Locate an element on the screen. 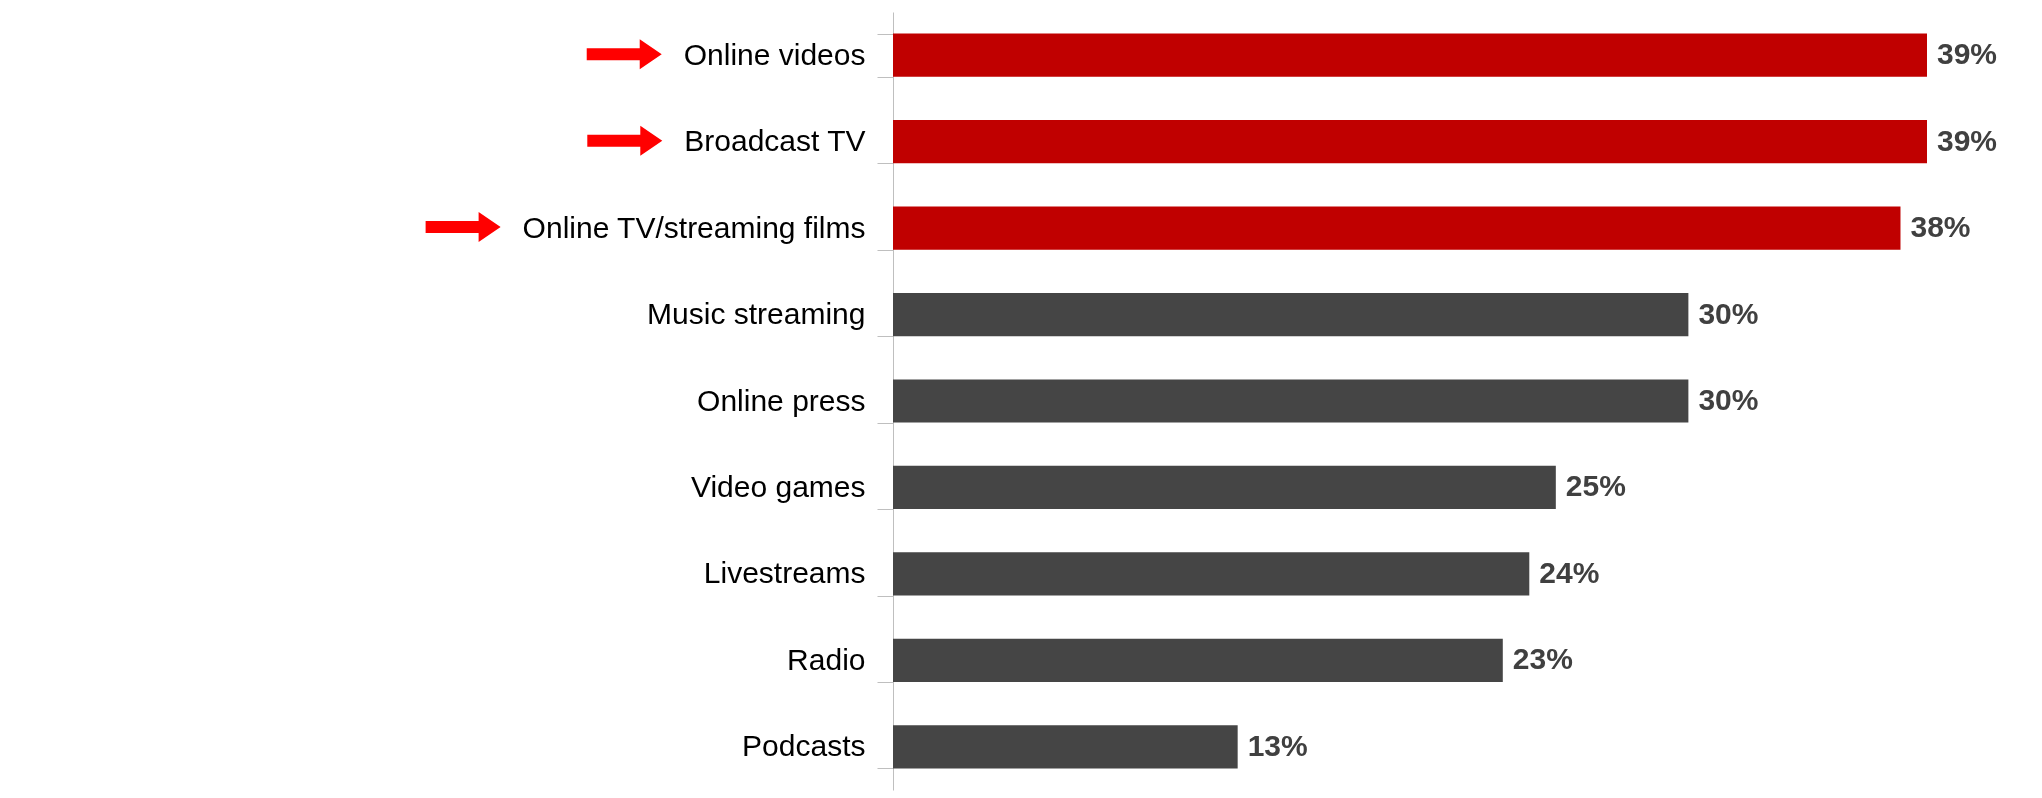 This screenshot has height=798, width=2042. data-label: 38% is located at coordinates (1940, 227).